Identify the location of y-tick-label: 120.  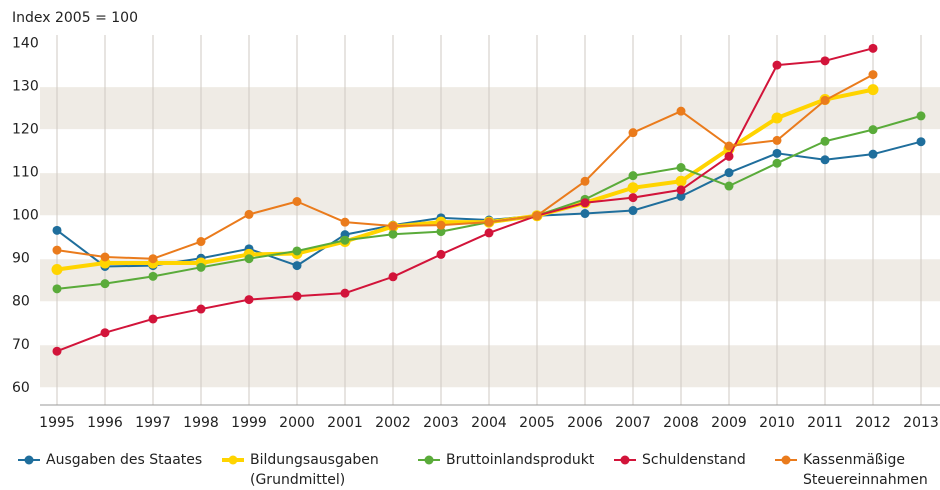
(25, 130).